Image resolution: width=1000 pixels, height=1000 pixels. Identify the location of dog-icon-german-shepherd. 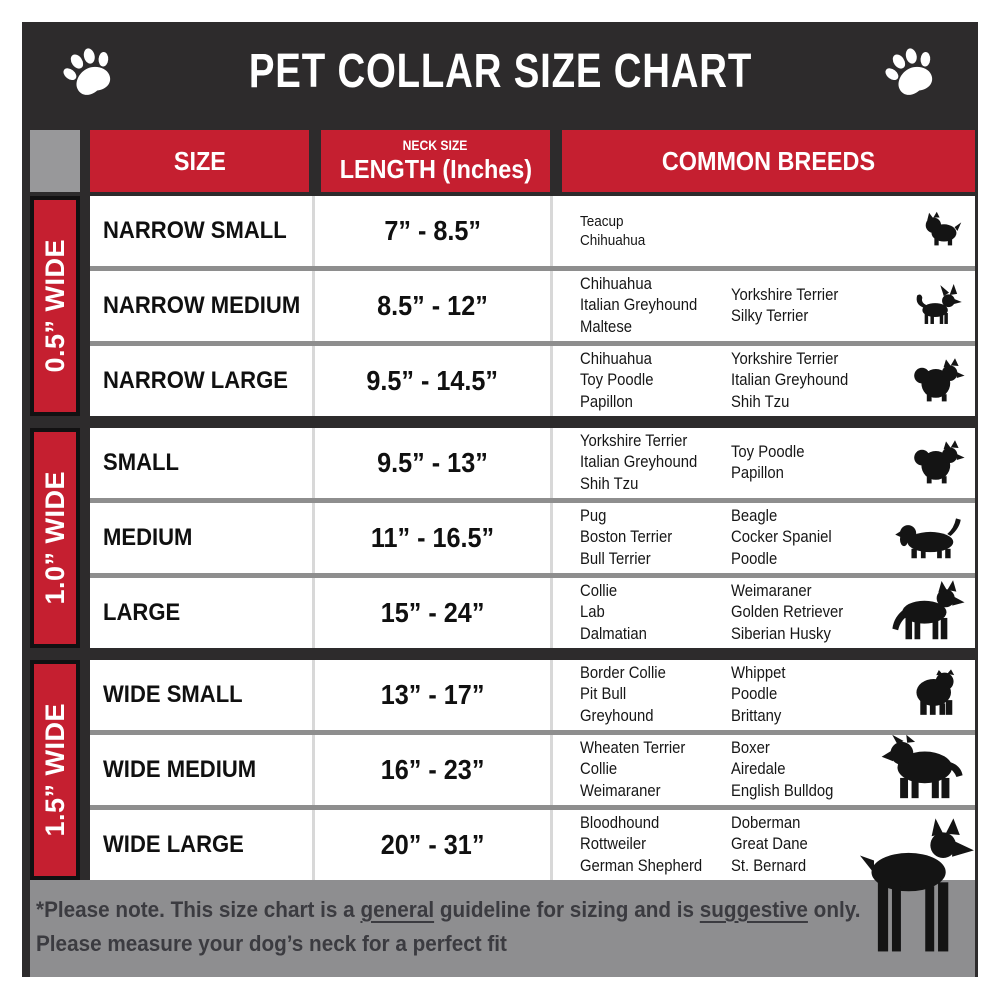
(926, 613).